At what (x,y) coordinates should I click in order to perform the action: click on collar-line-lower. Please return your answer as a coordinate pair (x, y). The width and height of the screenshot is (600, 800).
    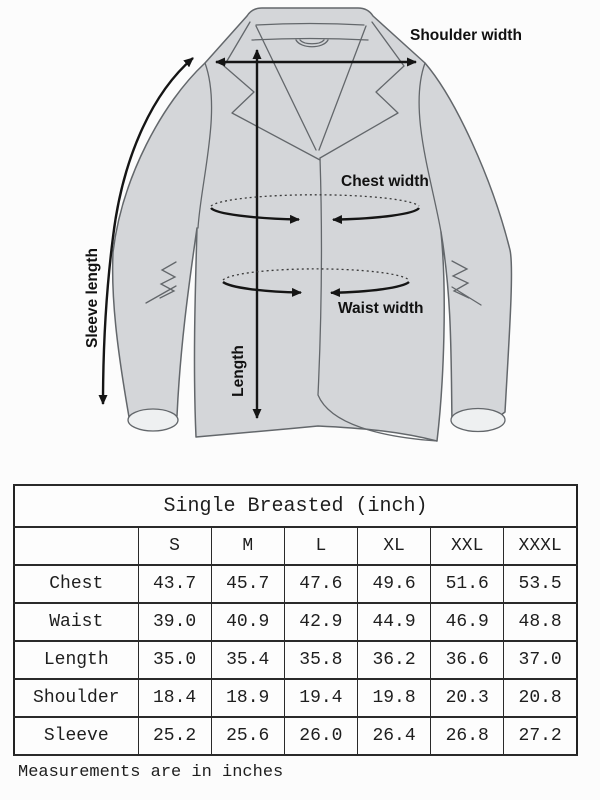
    Looking at the image, I should click on (310, 39).